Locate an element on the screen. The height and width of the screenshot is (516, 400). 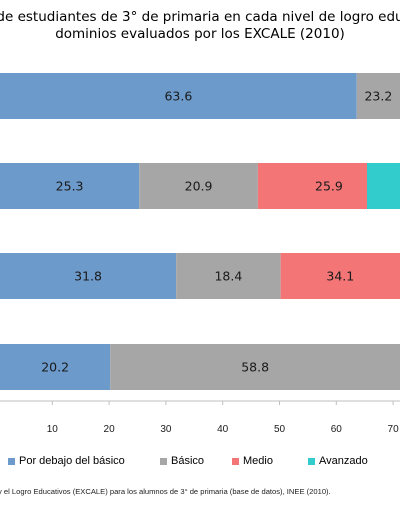
legend-item-basico: Básico is located at coordinates (182, 461).